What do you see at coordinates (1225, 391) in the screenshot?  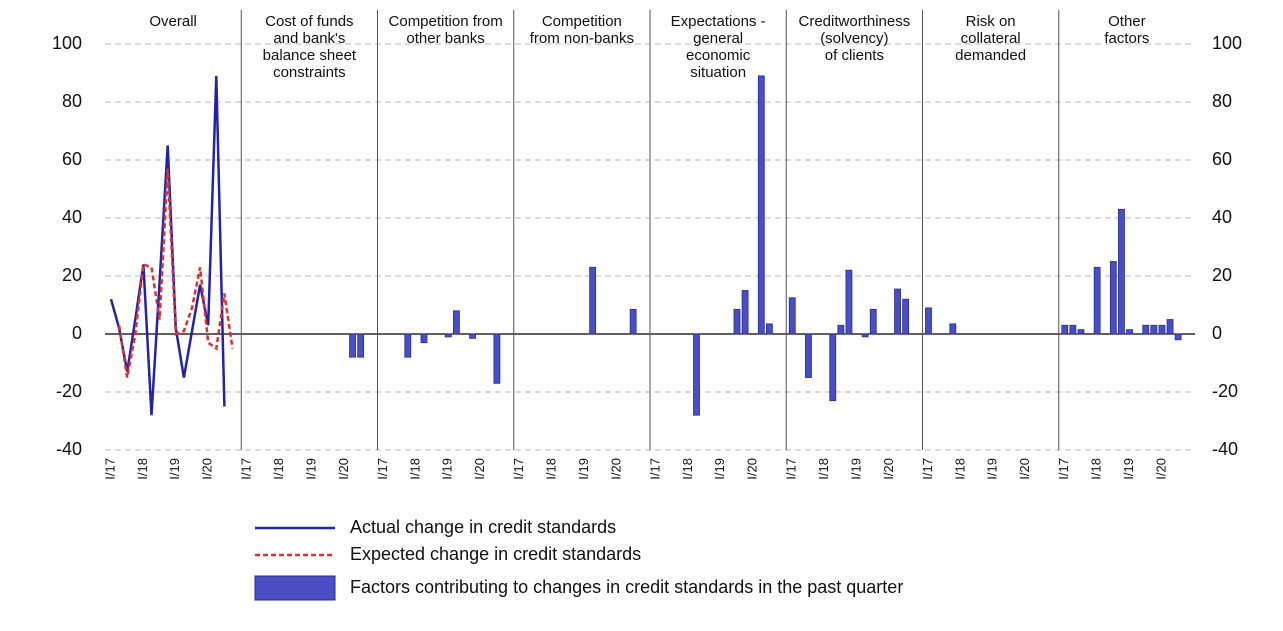 I see `y2-tick-label: -20` at bounding box center [1225, 391].